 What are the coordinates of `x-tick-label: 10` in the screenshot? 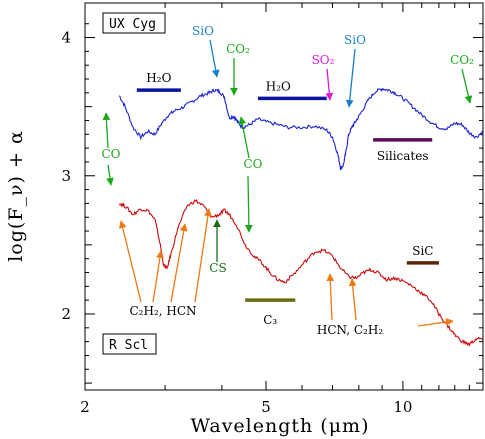 It's located at (402, 407).